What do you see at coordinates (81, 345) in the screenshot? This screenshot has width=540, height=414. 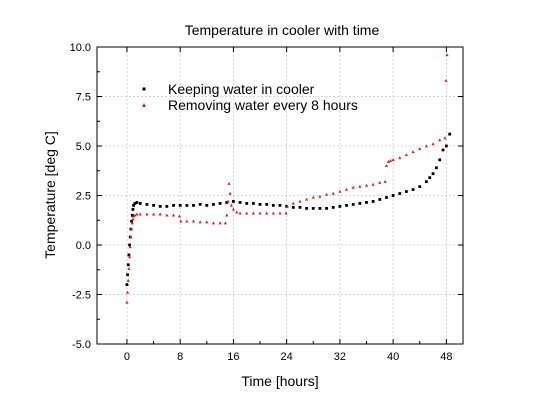 I see `y-tick-label-0: -5.0` at bounding box center [81, 345].